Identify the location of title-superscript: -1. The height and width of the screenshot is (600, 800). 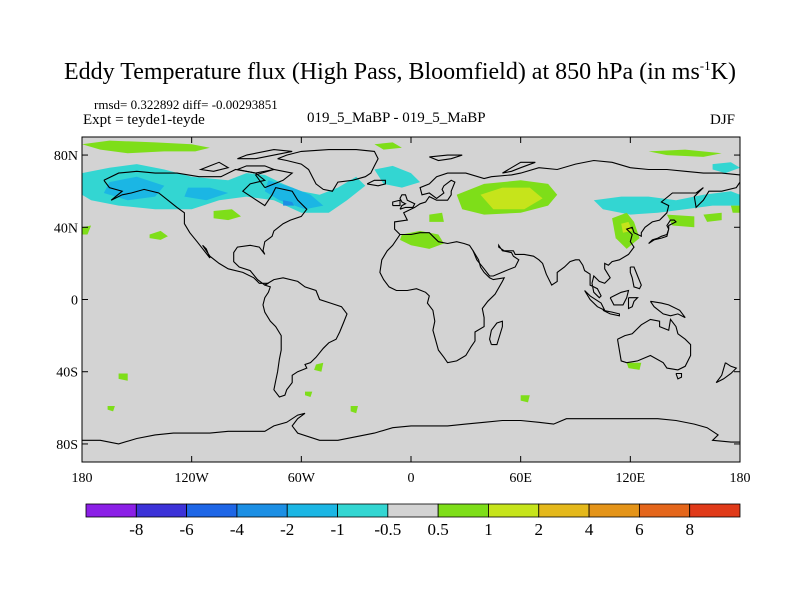
(705, 65).